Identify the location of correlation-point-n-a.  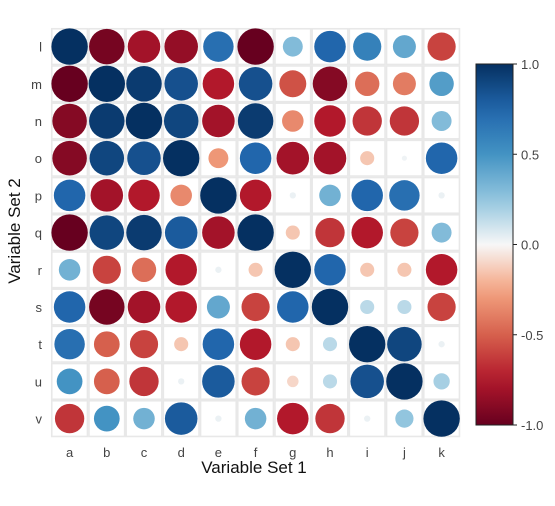
(69, 121).